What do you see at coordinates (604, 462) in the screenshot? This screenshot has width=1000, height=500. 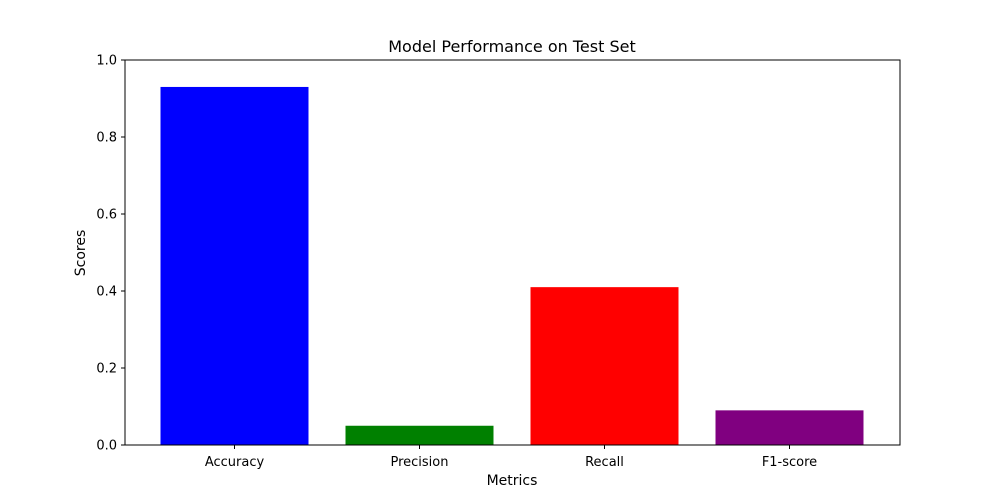 I see `x-tick-label: Recall` at bounding box center [604, 462].